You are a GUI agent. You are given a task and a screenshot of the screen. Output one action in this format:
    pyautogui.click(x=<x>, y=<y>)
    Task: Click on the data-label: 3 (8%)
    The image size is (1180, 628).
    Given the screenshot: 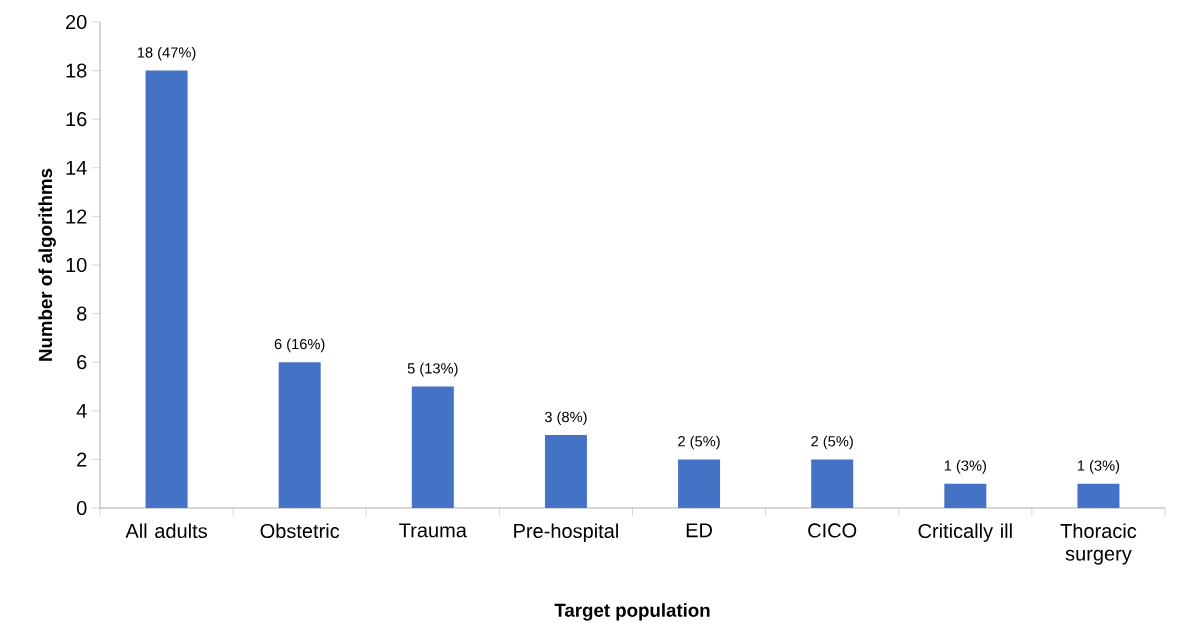 What is the action you would take?
    pyautogui.click(x=565, y=418)
    